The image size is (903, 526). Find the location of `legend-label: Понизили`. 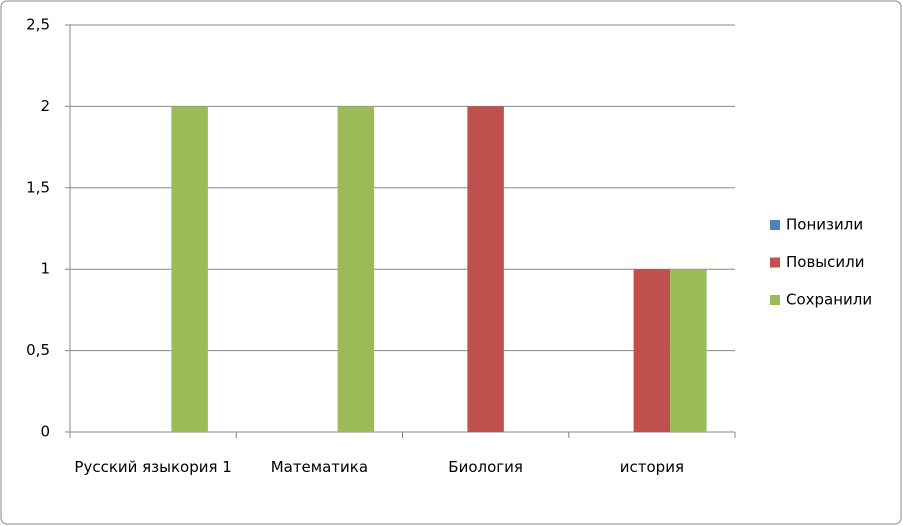

legend-label: Понизили is located at coordinates (824, 225).